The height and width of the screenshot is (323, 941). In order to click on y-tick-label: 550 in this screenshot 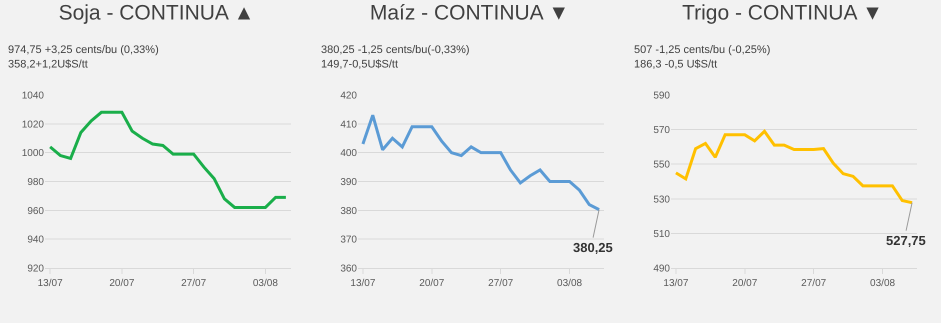, I will do `click(661, 165)`.